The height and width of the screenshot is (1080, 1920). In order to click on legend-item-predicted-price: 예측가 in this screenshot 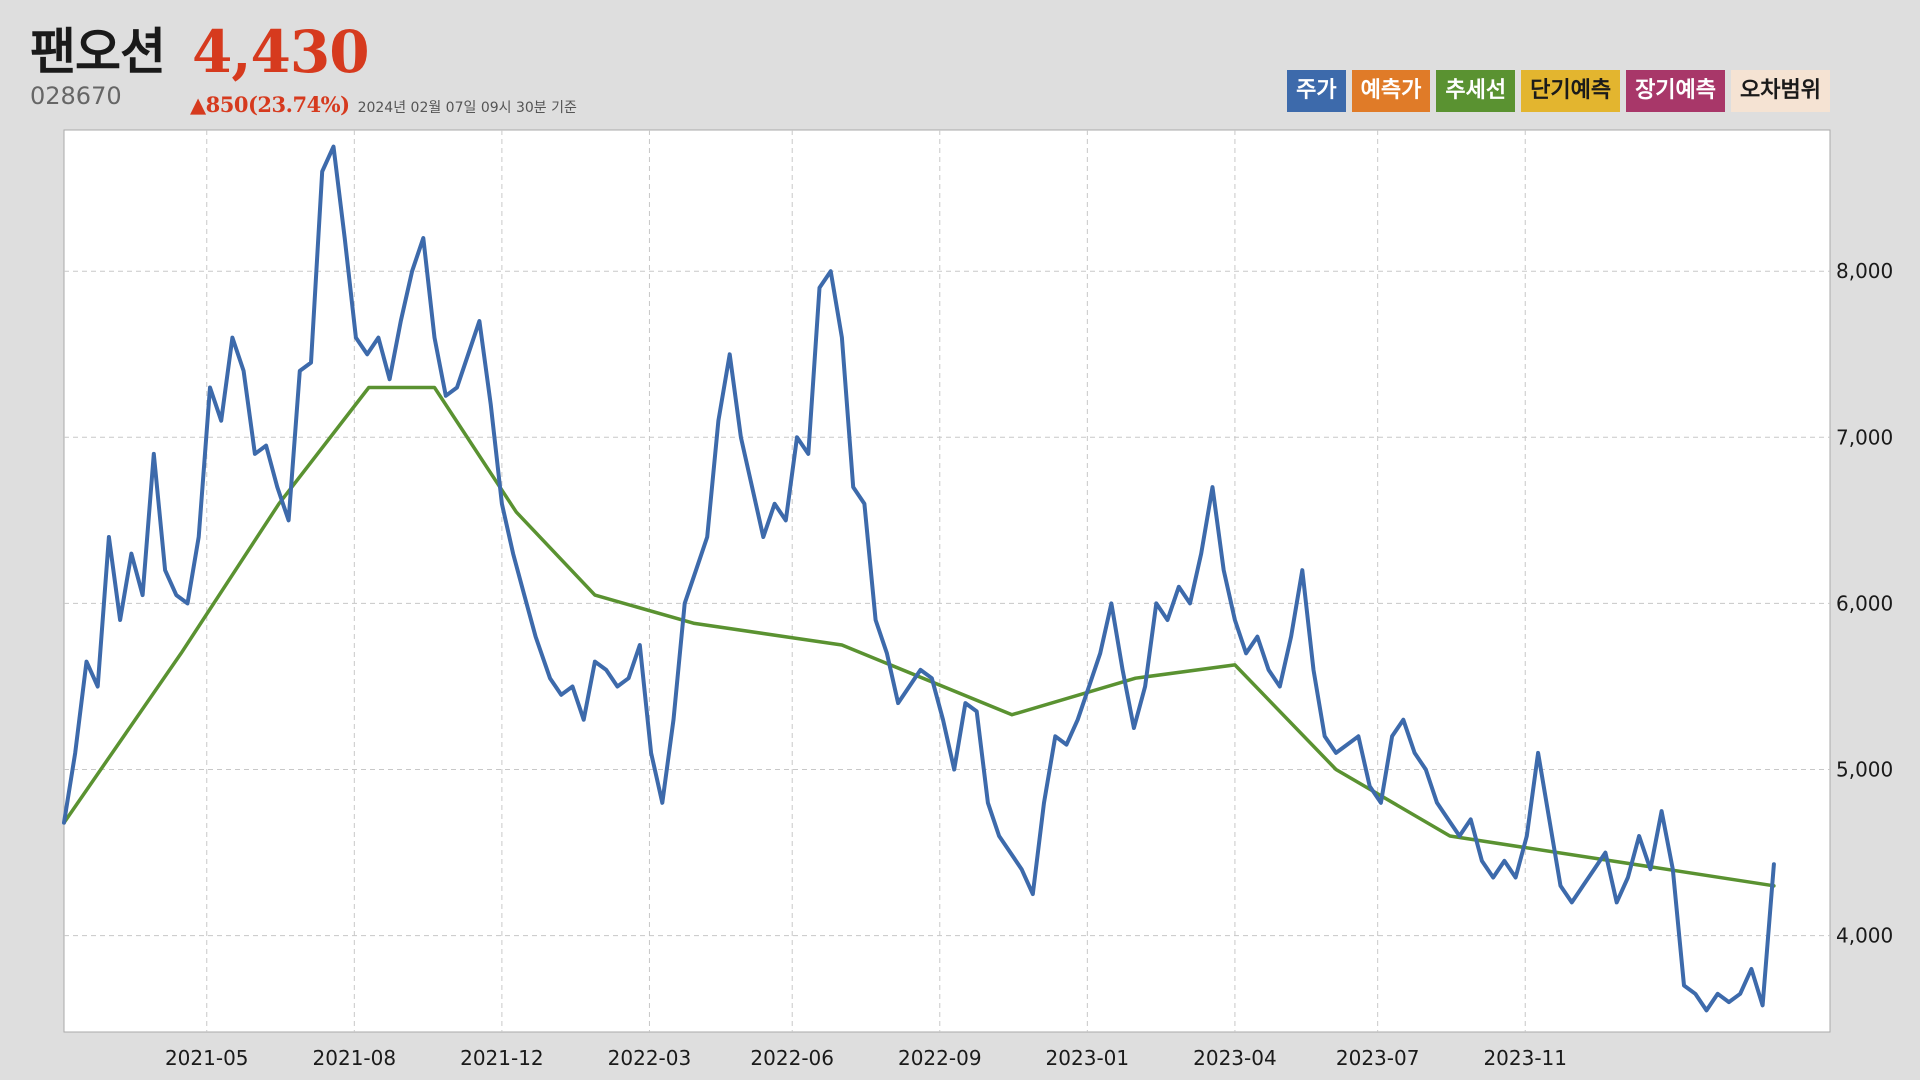, I will do `click(1391, 91)`.